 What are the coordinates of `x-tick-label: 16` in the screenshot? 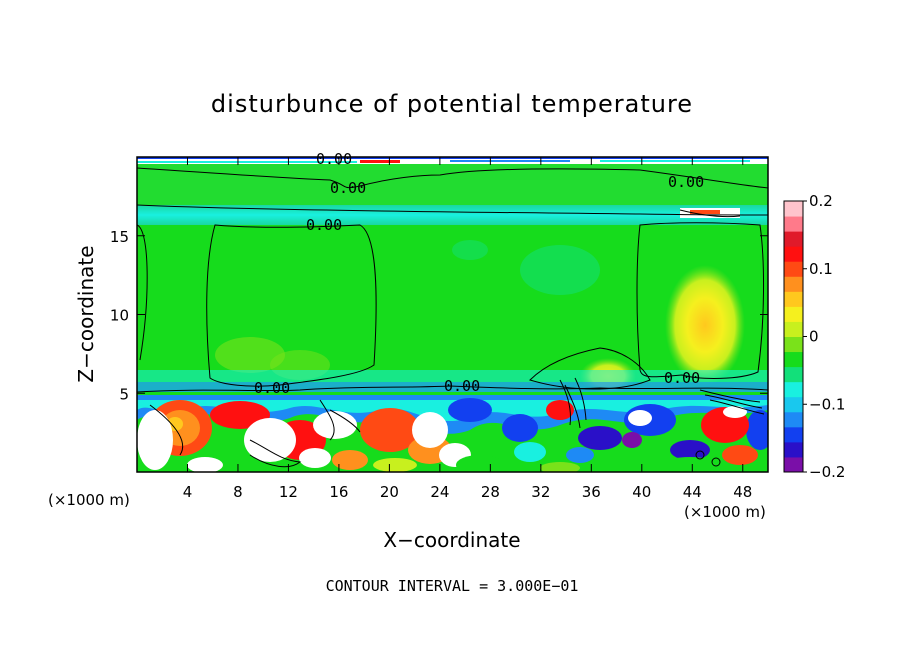 It's located at (338, 492).